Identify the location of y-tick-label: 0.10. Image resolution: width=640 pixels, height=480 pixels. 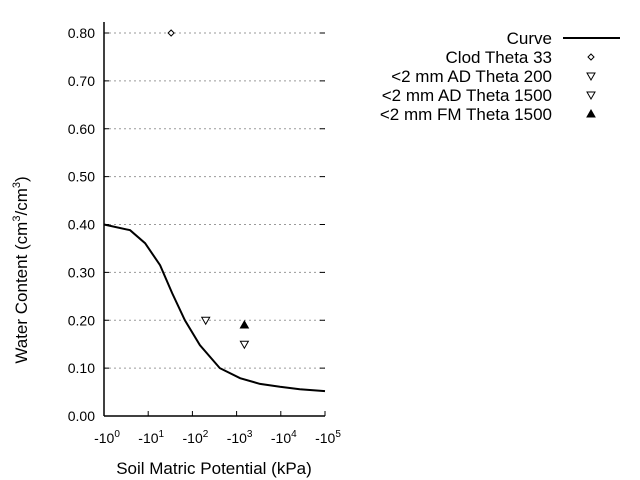
(81, 368).